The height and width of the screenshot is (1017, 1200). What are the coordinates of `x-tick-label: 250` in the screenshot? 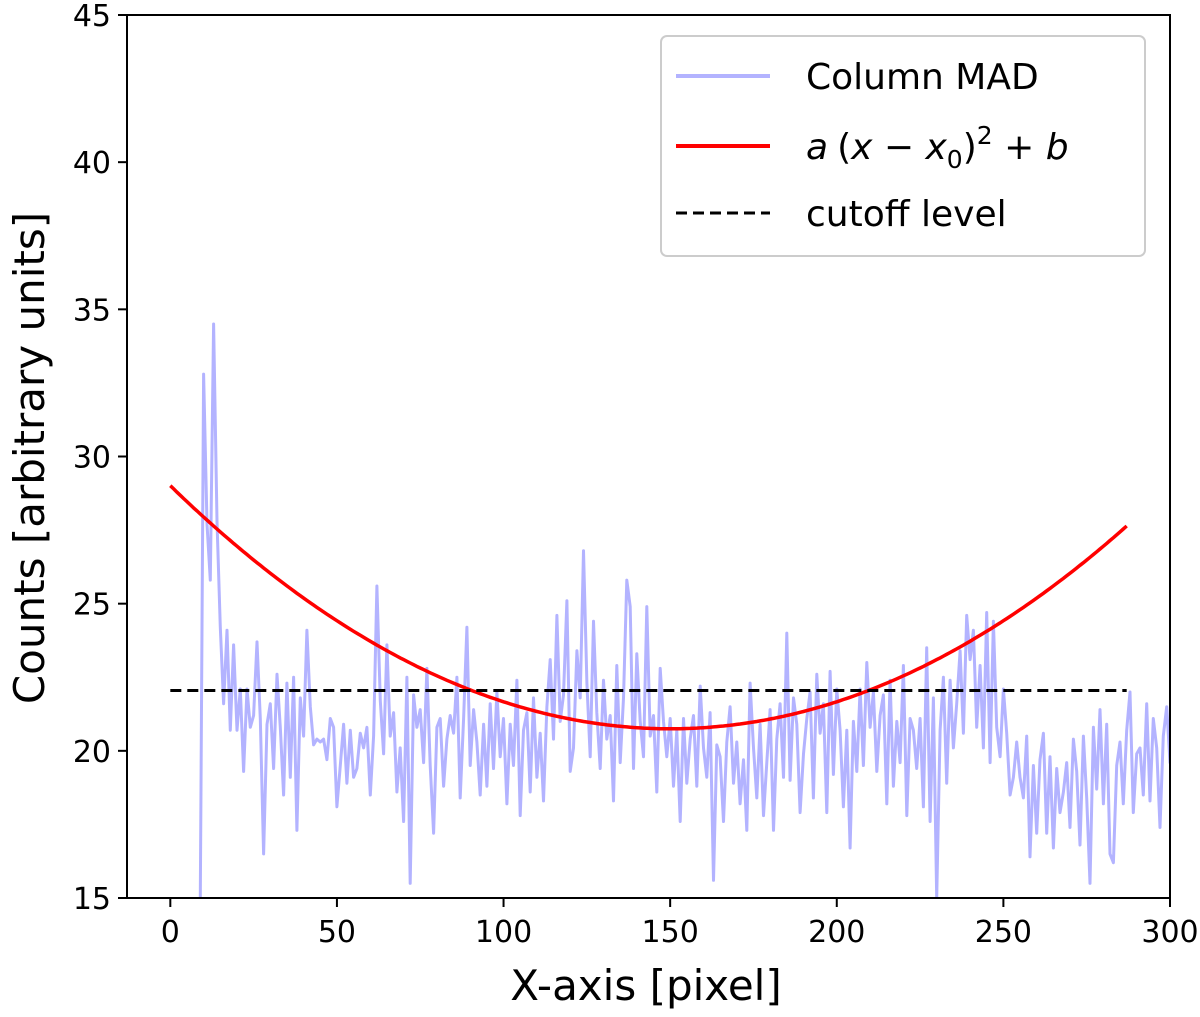 It's located at (1003, 932).